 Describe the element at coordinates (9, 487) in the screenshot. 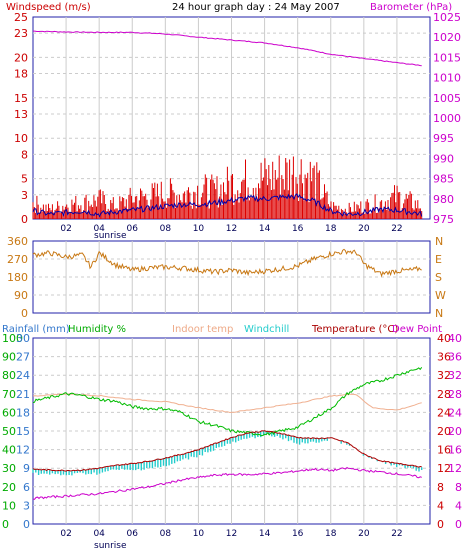

I see `humidity-tick-label: 20` at that location.